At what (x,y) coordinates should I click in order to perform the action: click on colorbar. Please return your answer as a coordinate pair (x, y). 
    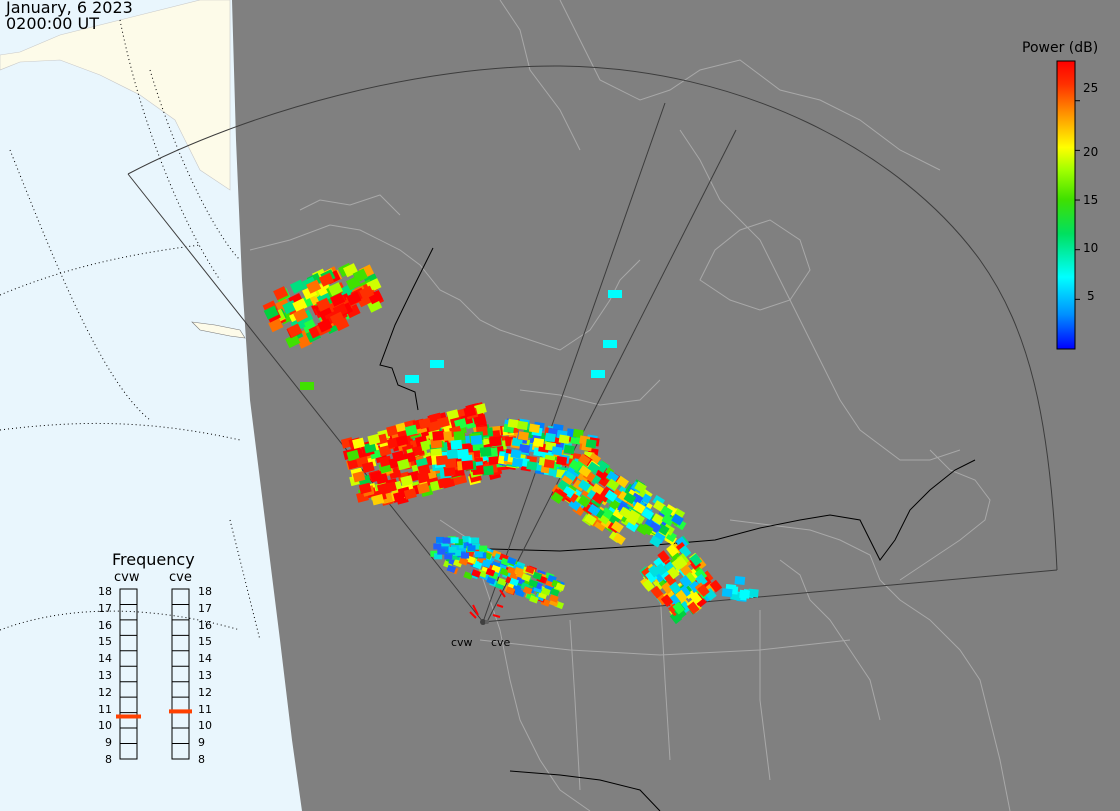
    Looking at the image, I should click on (1068, 205).